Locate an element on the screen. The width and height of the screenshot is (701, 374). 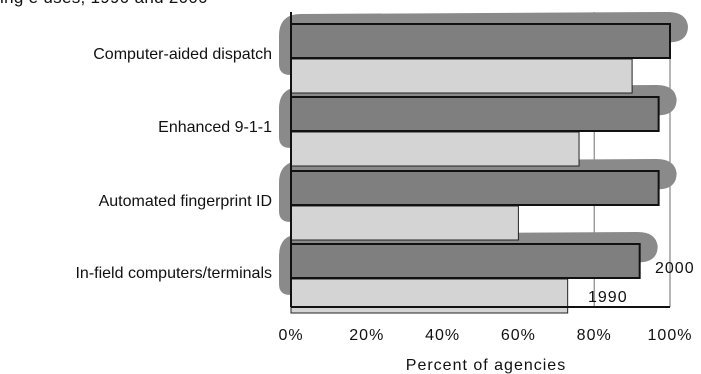
category-label: In-field computers/terminals is located at coordinates (173, 273).